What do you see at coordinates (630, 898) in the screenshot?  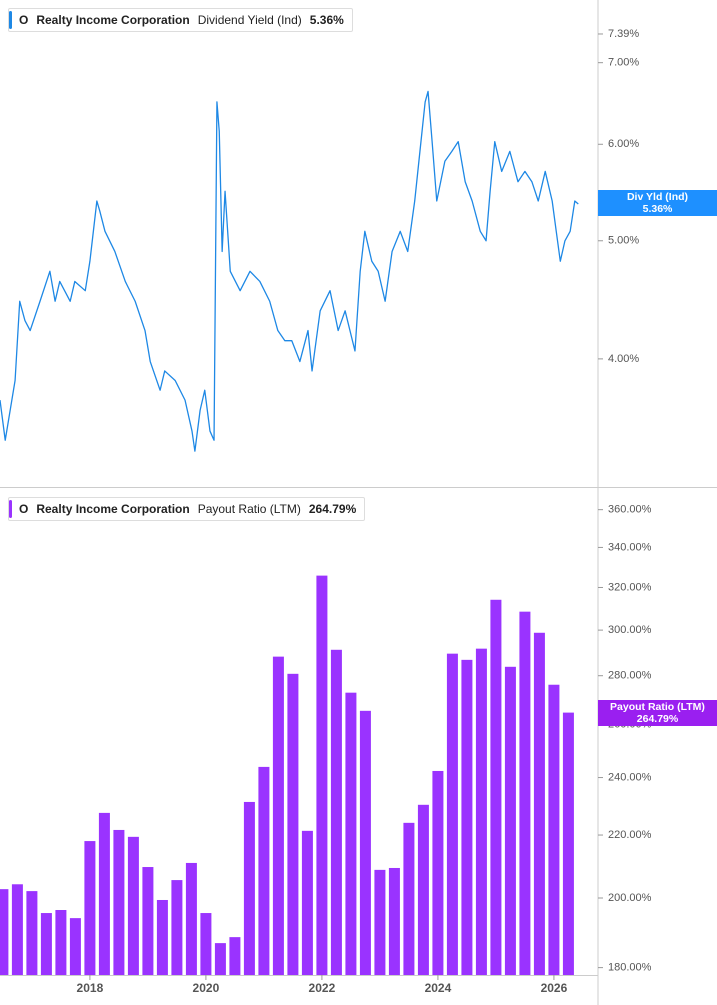 I see `y-tick-label: 200.00%` at bounding box center [630, 898].